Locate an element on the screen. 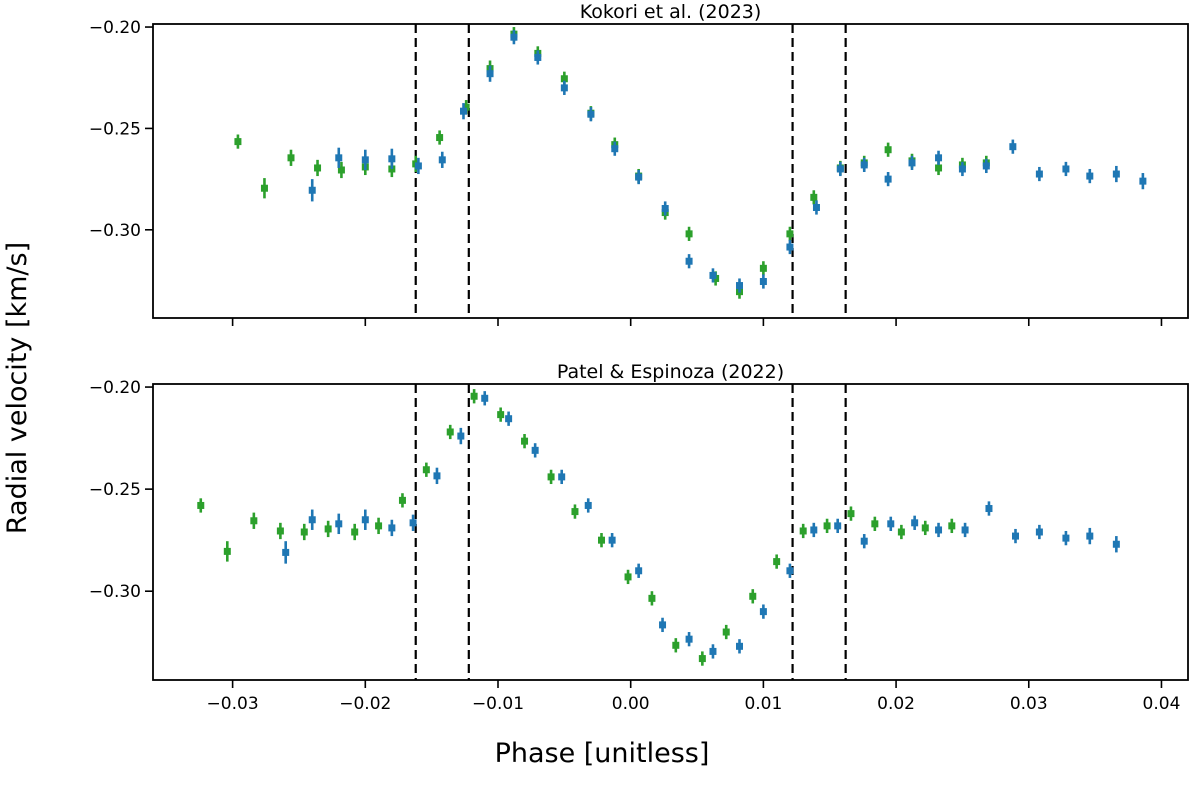 The height and width of the screenshot is (796, 1200). panel-title: Kokori et al. (2023) is located at coordinates (671, 12).